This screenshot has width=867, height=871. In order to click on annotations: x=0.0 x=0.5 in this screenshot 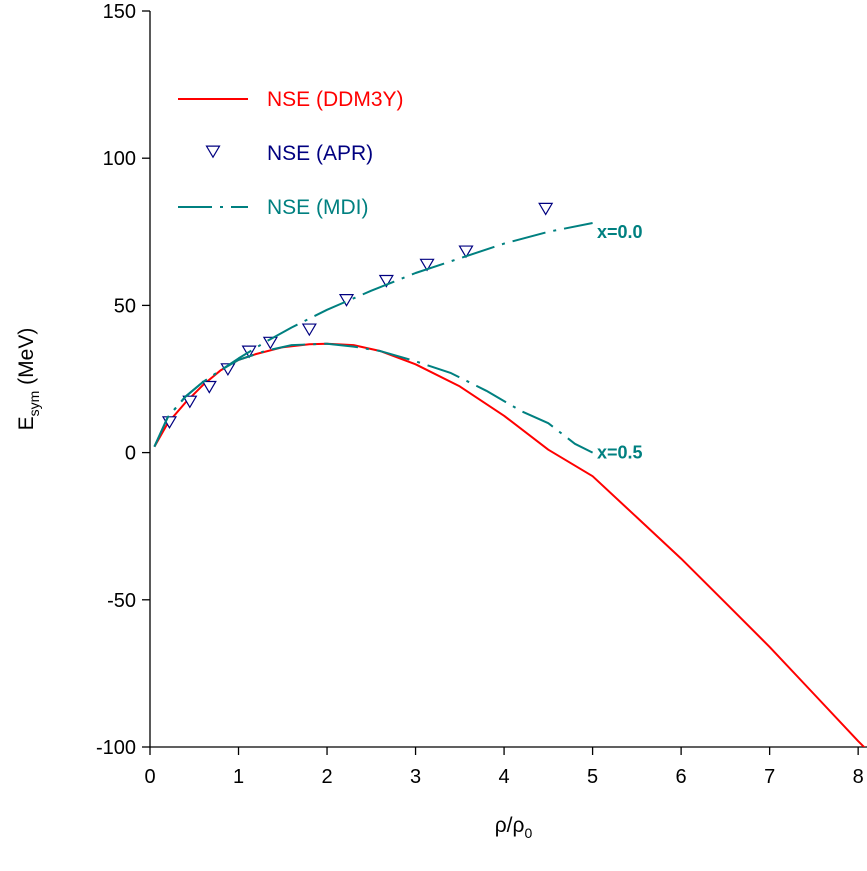, I will do `click(620, 342)`.